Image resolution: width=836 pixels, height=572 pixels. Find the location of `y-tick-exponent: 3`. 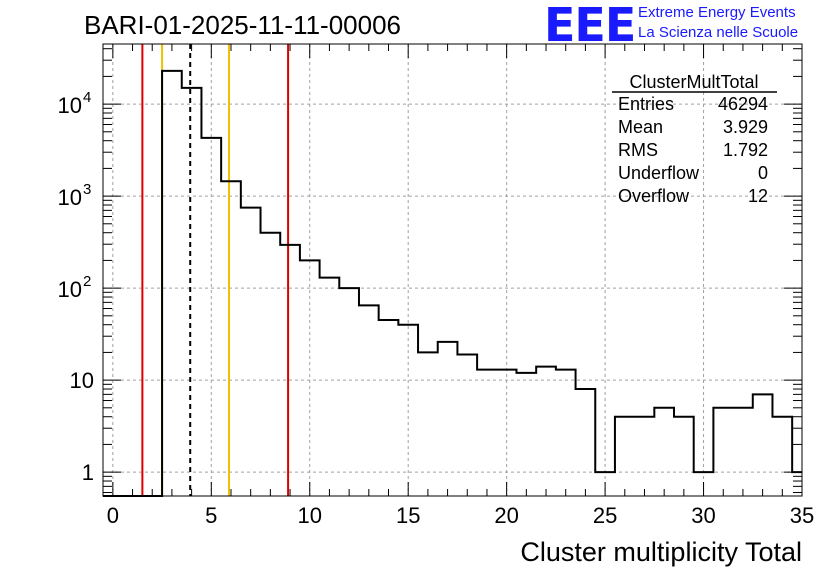

y-tick-exponent: 3 is located at coordinates (87, 189).